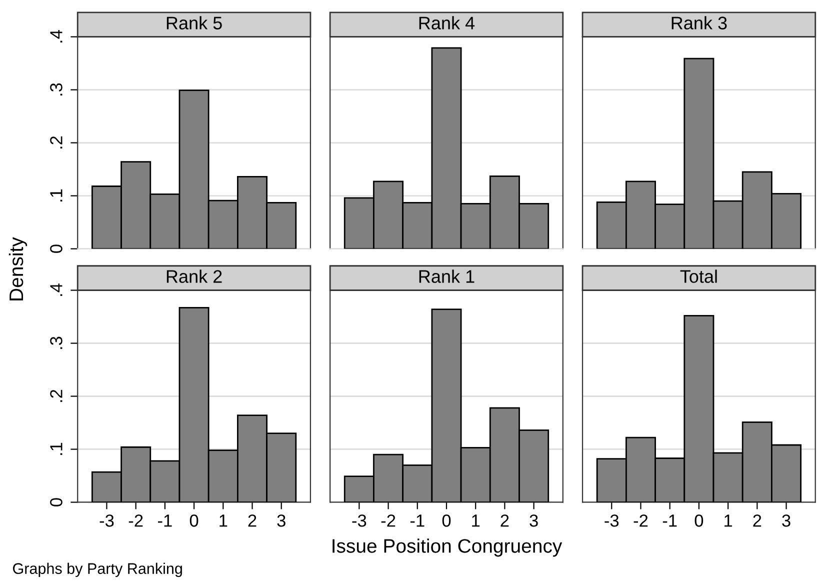 The width and height of the screenshot is (817, 584). What do you see at coordinates (97, 569) in the screenshot?
I see `text: Graphs by Party Ranking` at bounding box center [97, 569].